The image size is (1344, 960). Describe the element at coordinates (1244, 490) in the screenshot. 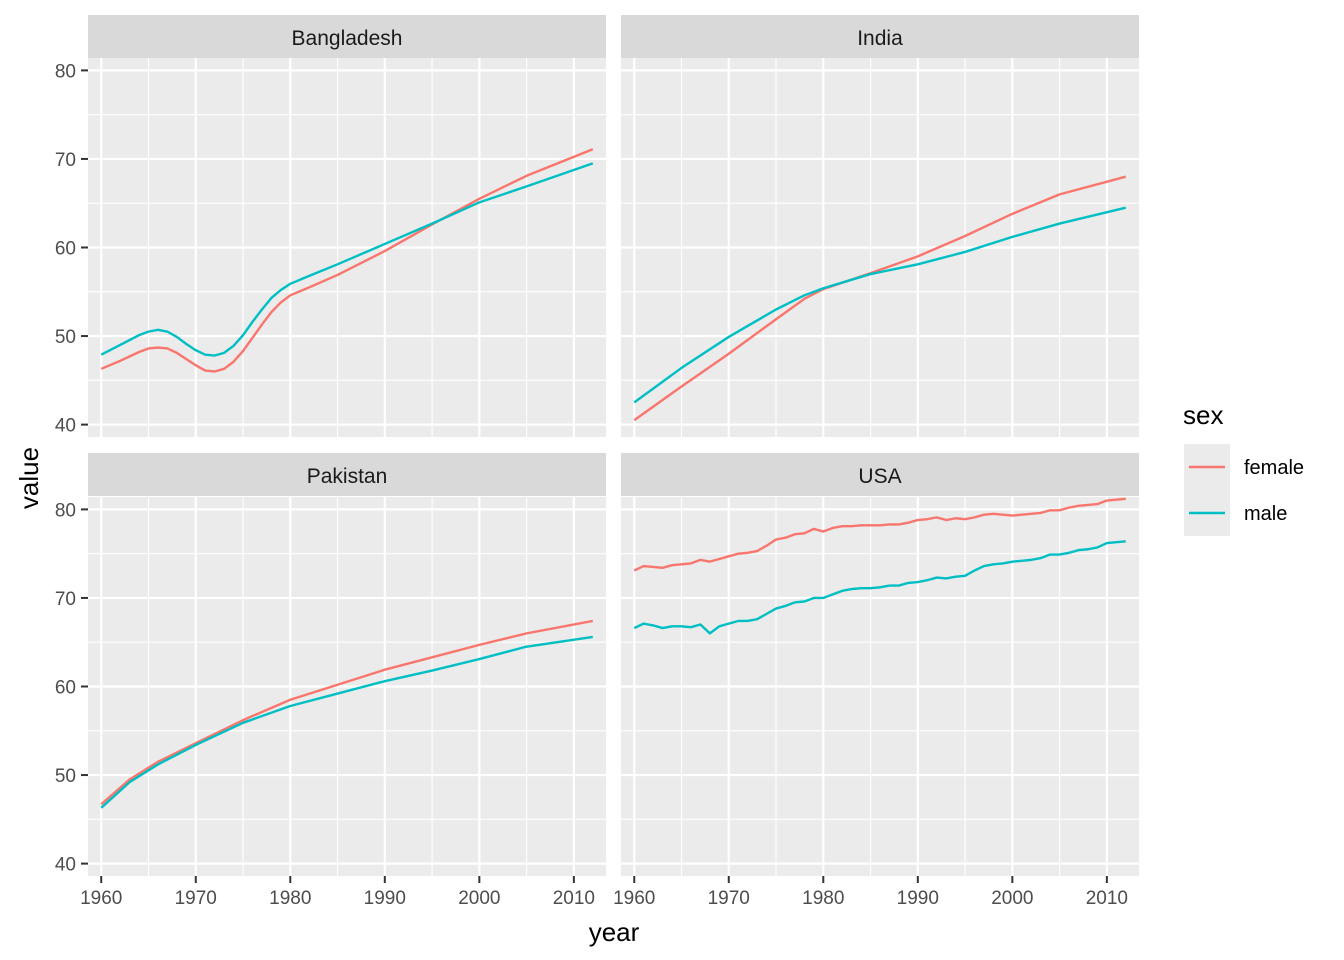

I see `legend-entries: female male` at that location.